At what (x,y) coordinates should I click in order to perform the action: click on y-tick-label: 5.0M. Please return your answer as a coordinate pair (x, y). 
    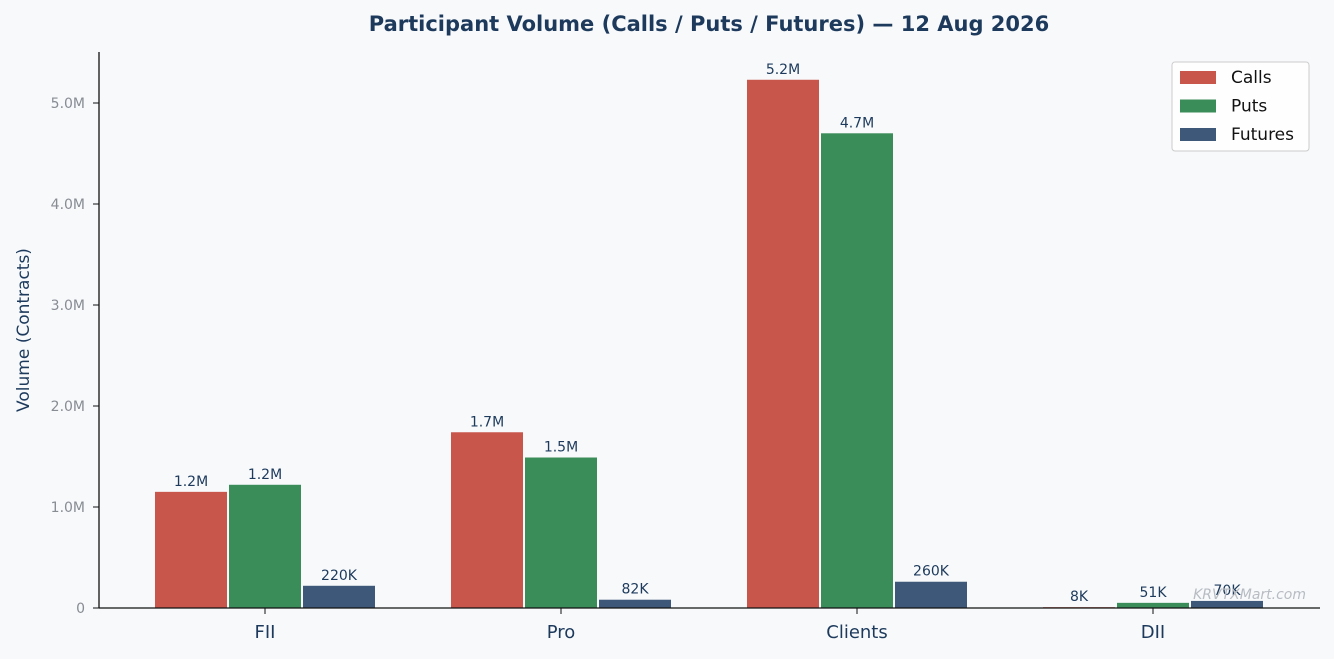
    Looking at the image, I should click on (68, 104).